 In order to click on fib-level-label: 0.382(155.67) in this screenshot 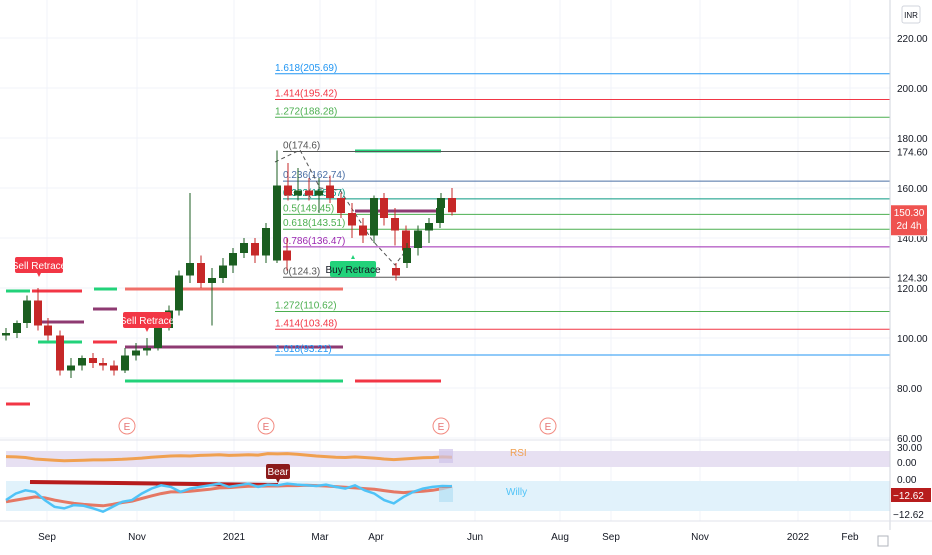, I will do `click(314, 193)`.